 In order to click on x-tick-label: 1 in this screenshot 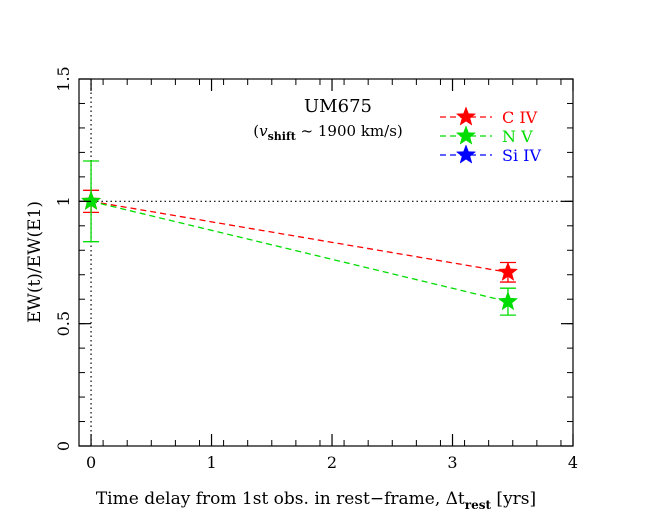, I will do `click(211, 462)`.